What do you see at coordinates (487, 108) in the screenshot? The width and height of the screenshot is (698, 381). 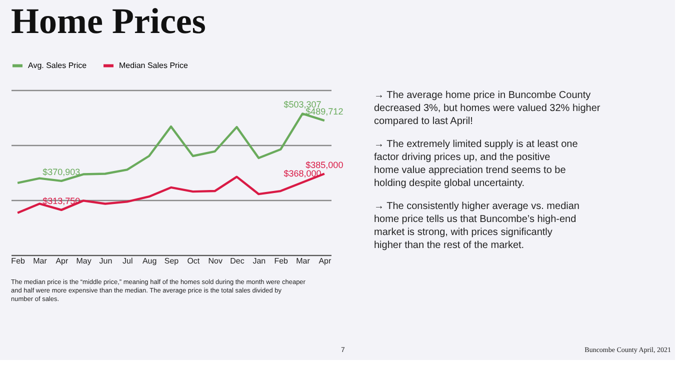 I see `text: → The average home price in Buncombe County decreased 3%, but homes were valued 32% higher compared to last April!` at bounding box center [487, 108].